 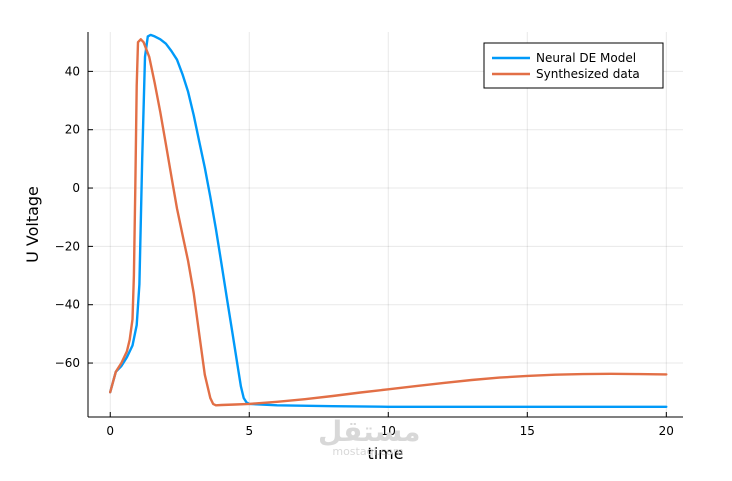 What do you see at coordinates (72, 71) in the screenshot?
I see `y-tick-label: 40` at bounding box center [72, 71].